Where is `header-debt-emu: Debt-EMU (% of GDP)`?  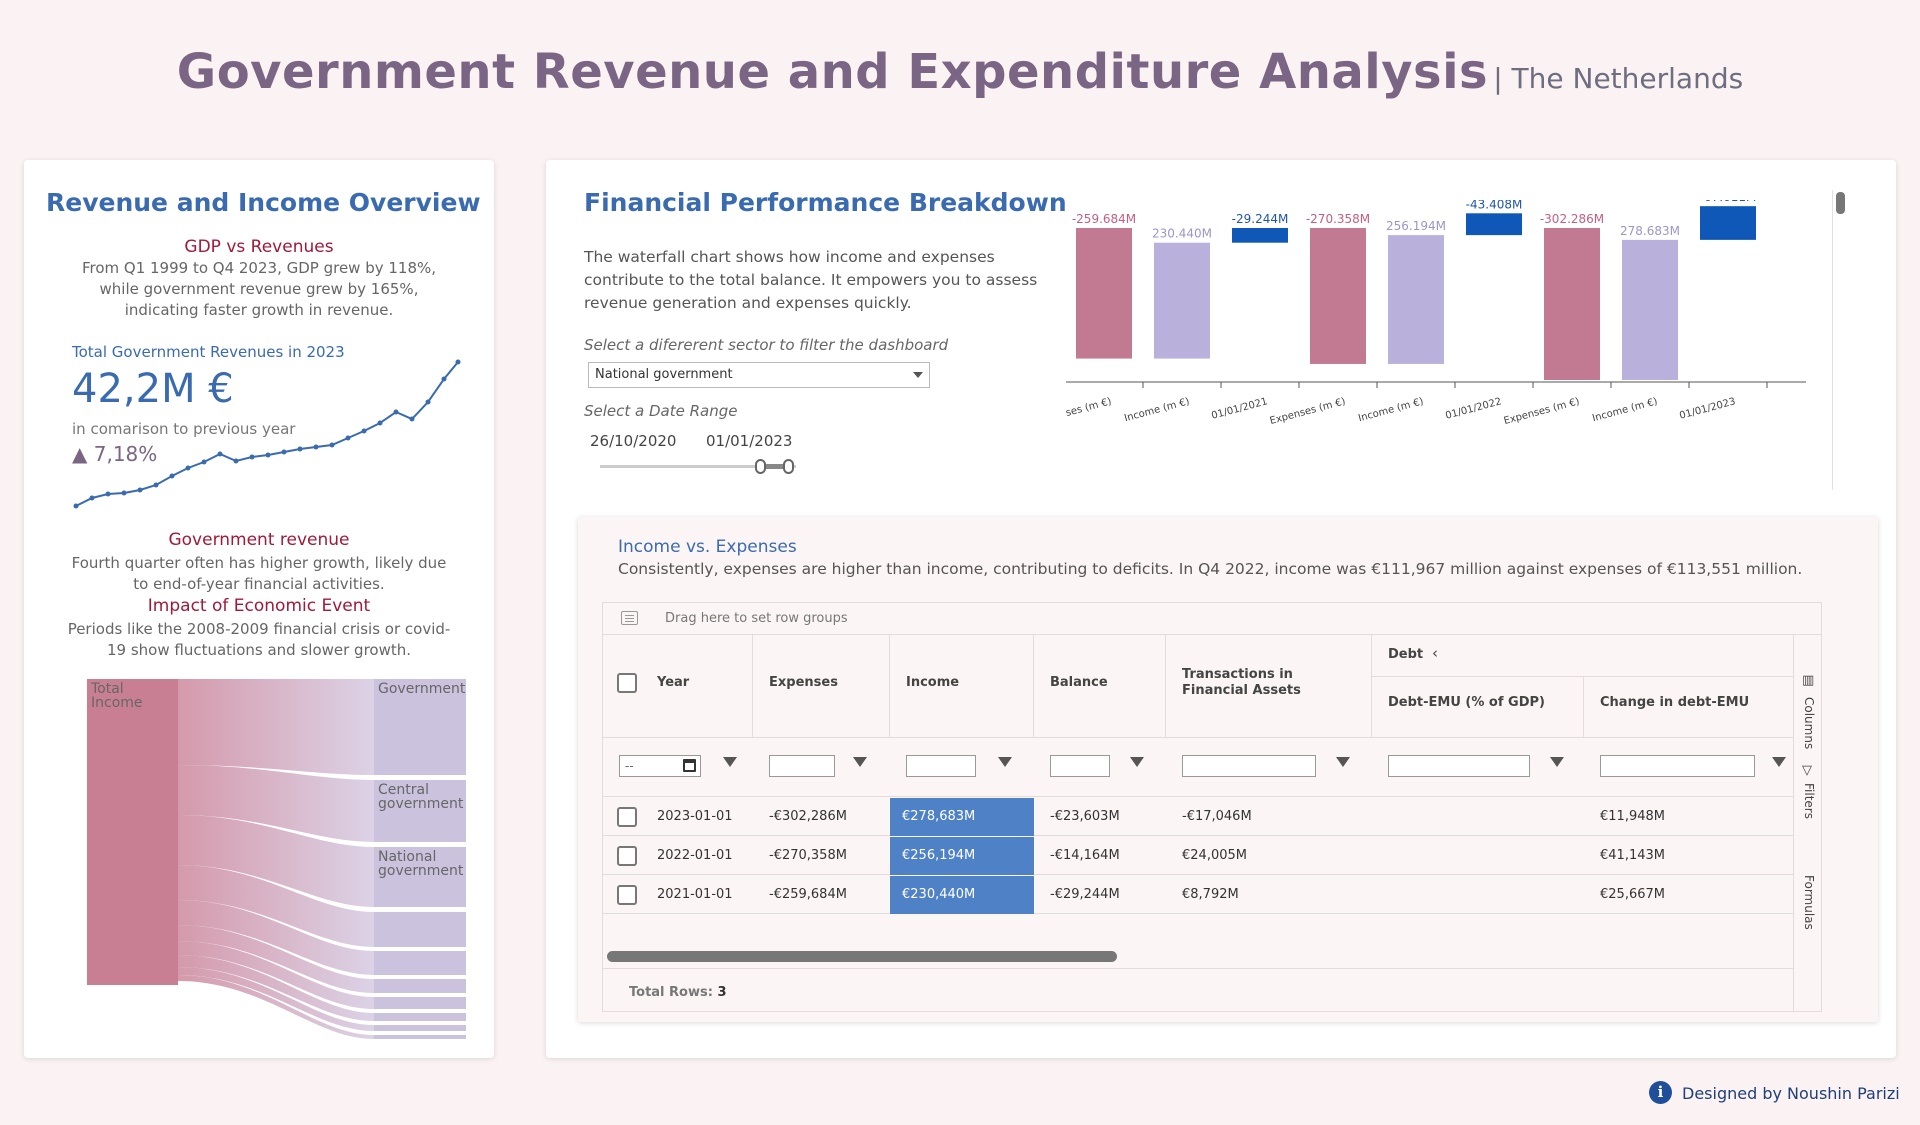 header-debt-emu: Debt-EMU (% of GDP) is located at coordinates (1466, 702).